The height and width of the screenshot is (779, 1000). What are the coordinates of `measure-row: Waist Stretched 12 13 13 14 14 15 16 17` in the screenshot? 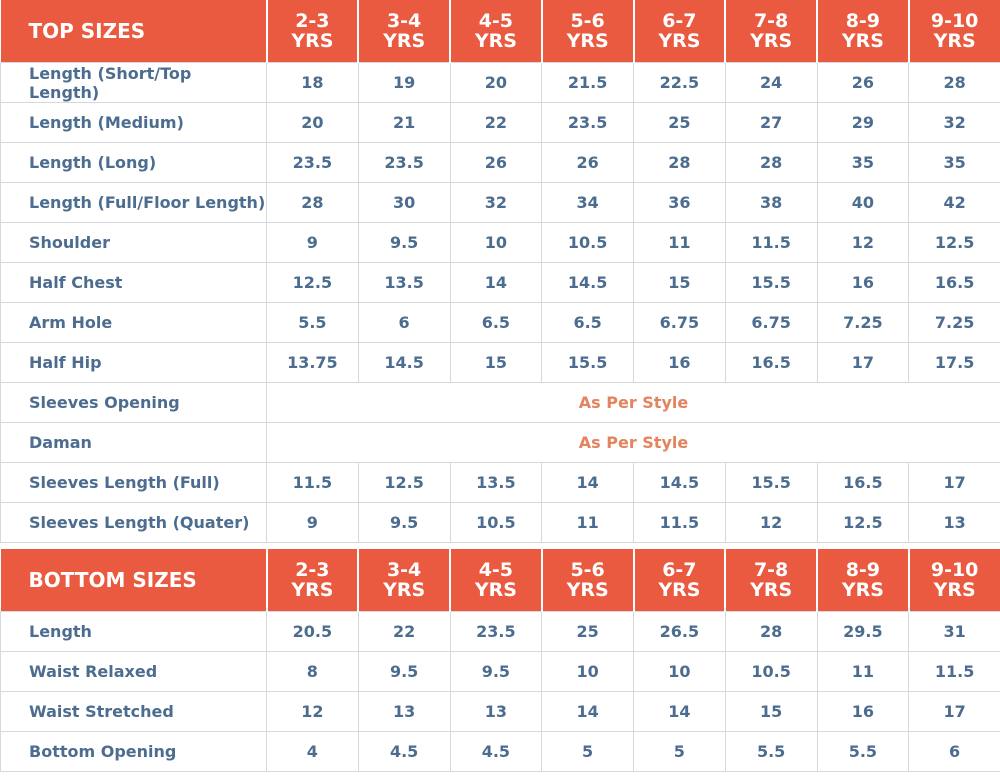 It's located at (500, 711).